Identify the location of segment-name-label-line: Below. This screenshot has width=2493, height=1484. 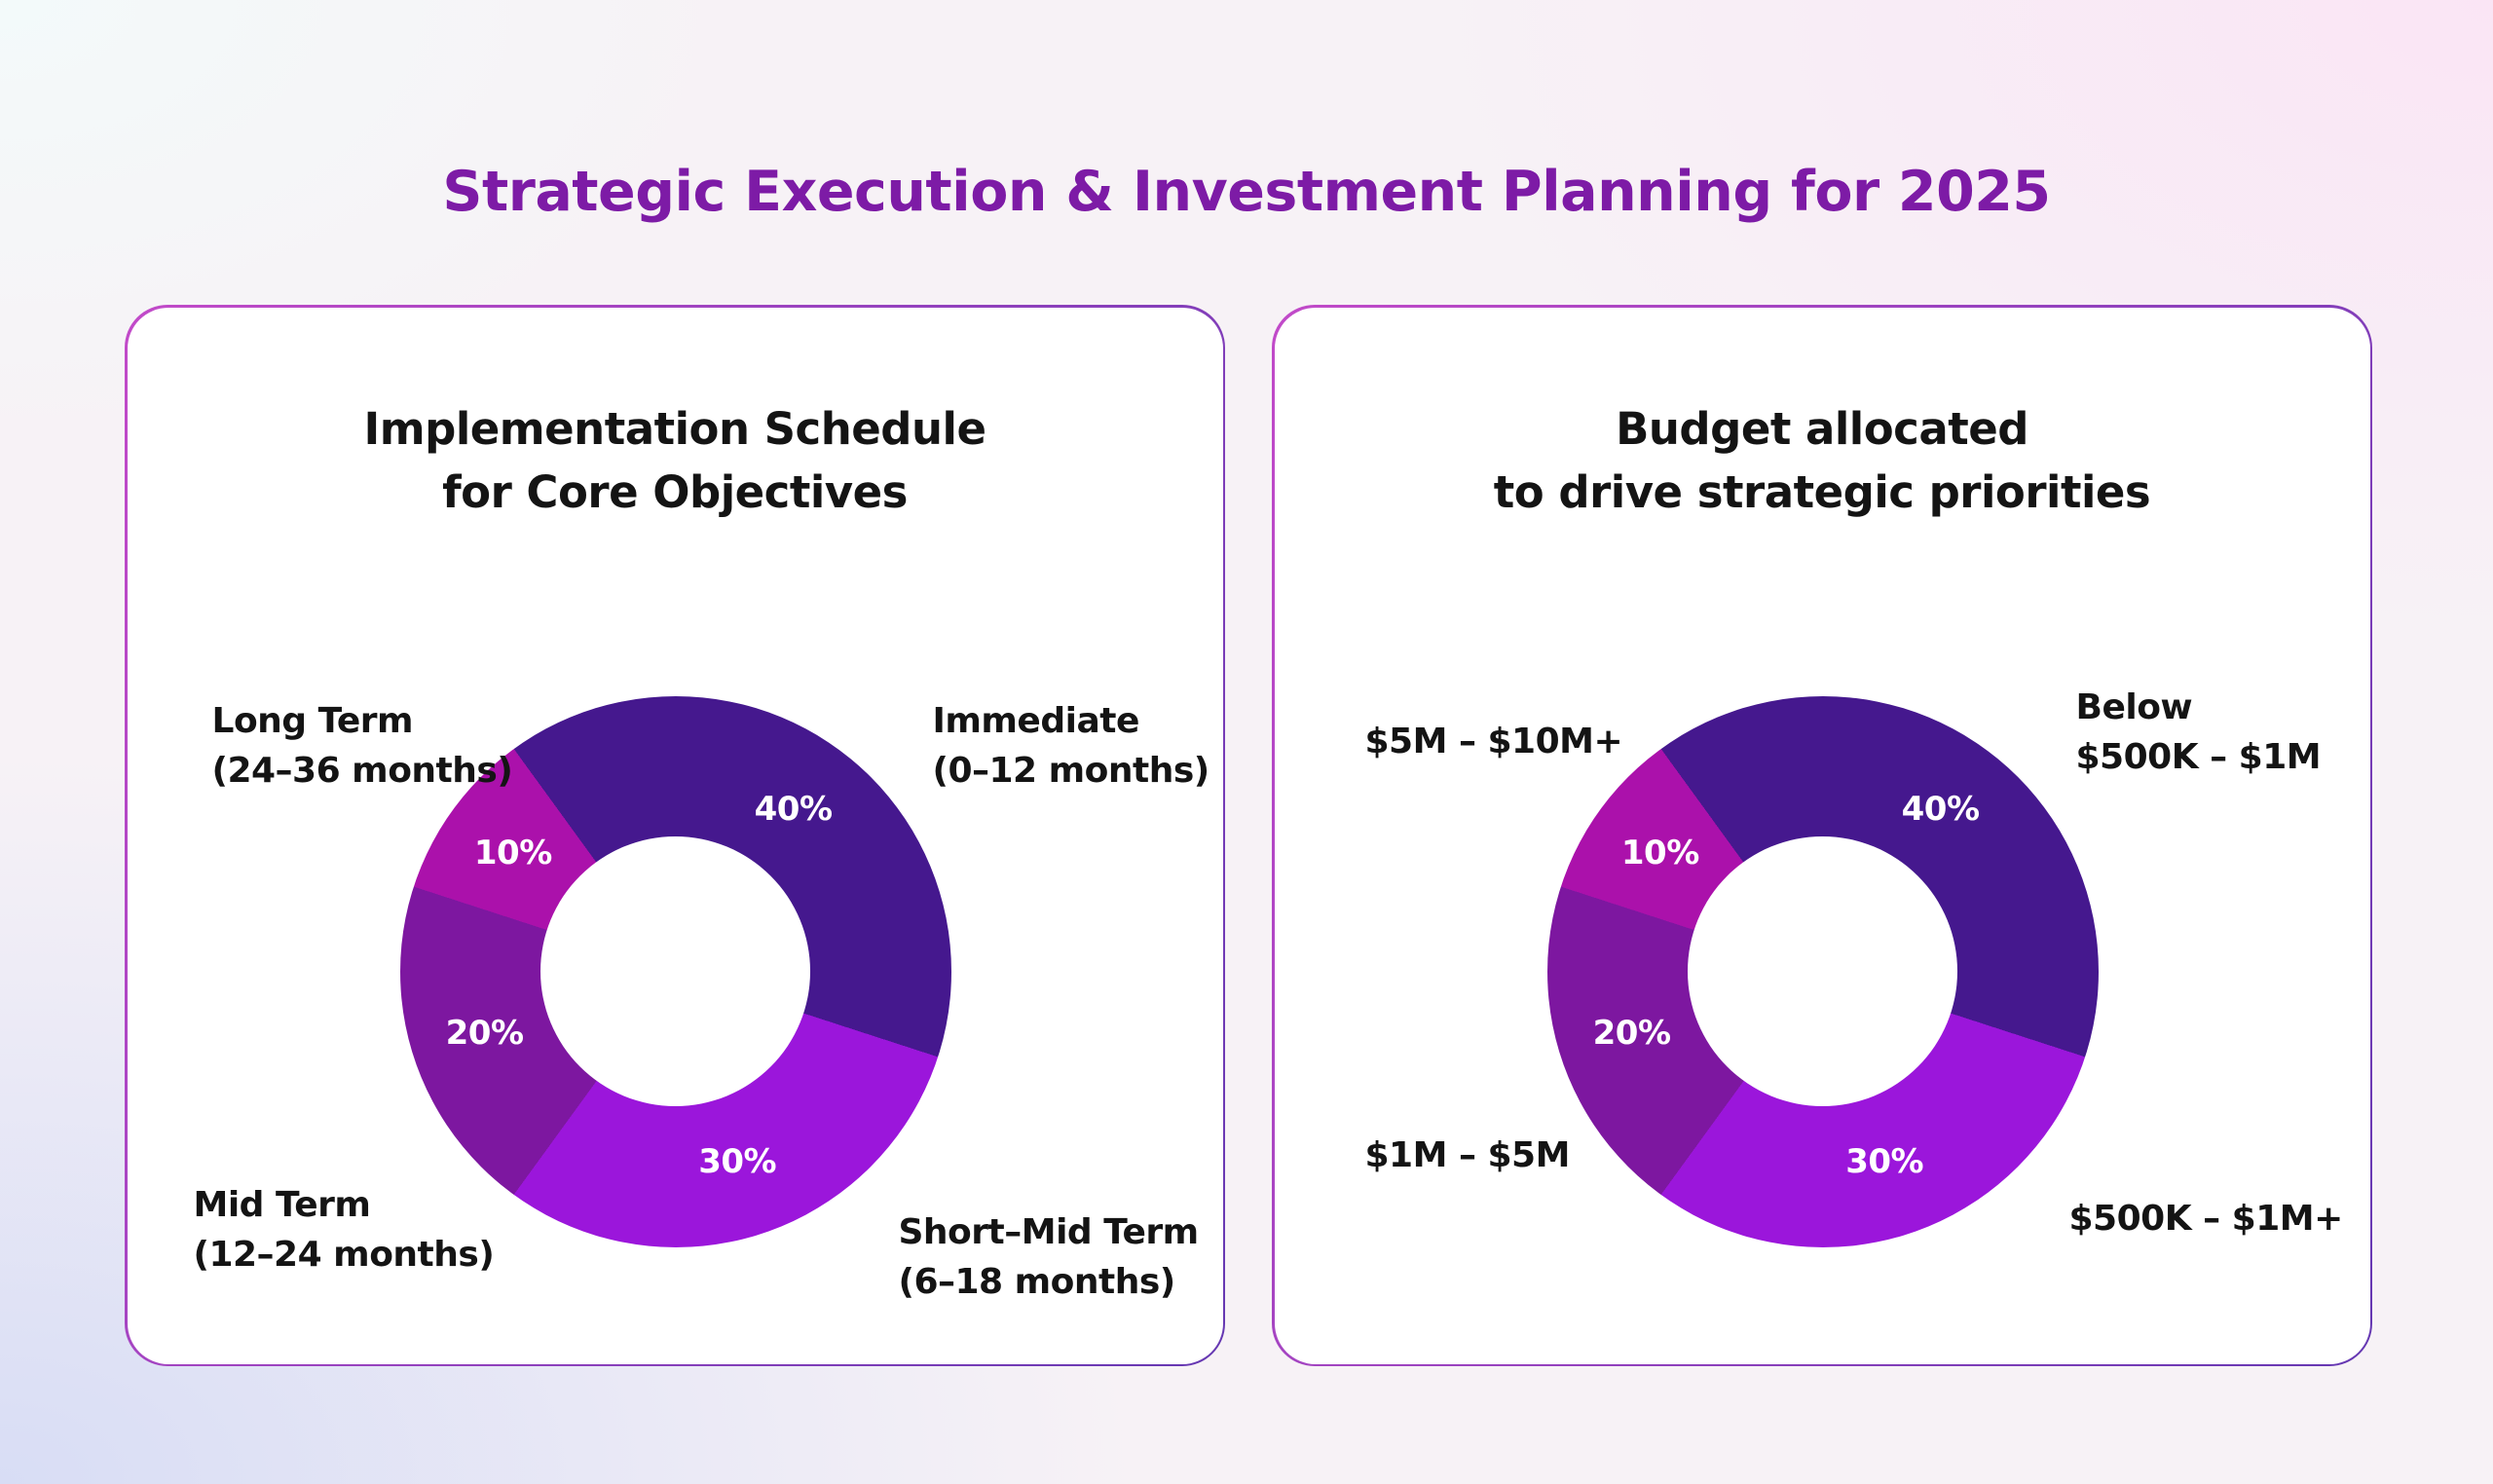
(2134, 706).